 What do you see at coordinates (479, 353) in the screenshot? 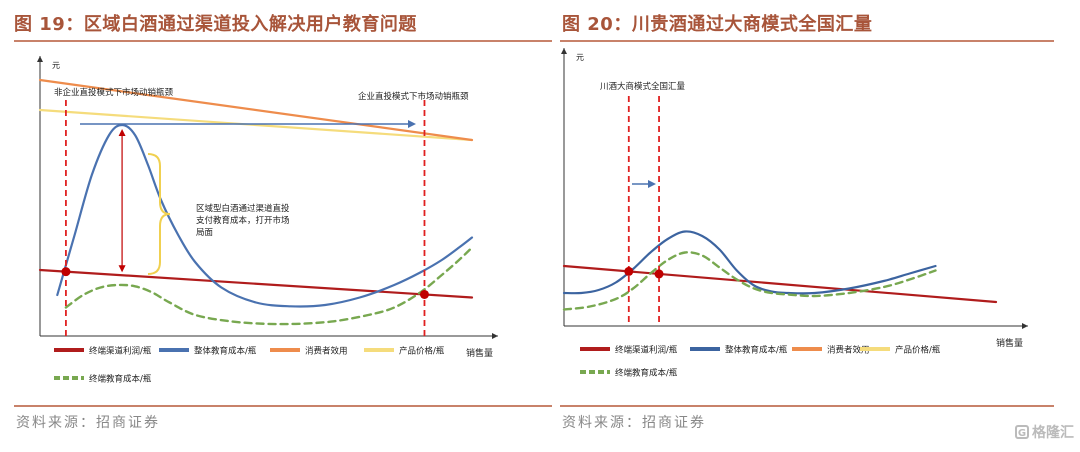
I see `fig19-x-axis-label: 销售量` at bounding box center [479, 353].